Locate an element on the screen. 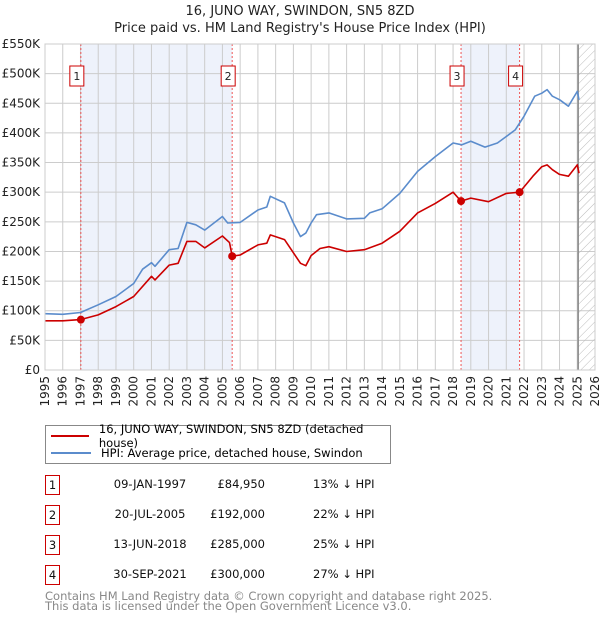 The width and height of the screenshot is (600, 620). x-tick-label: 2022 is located at coordinates (524, 391).